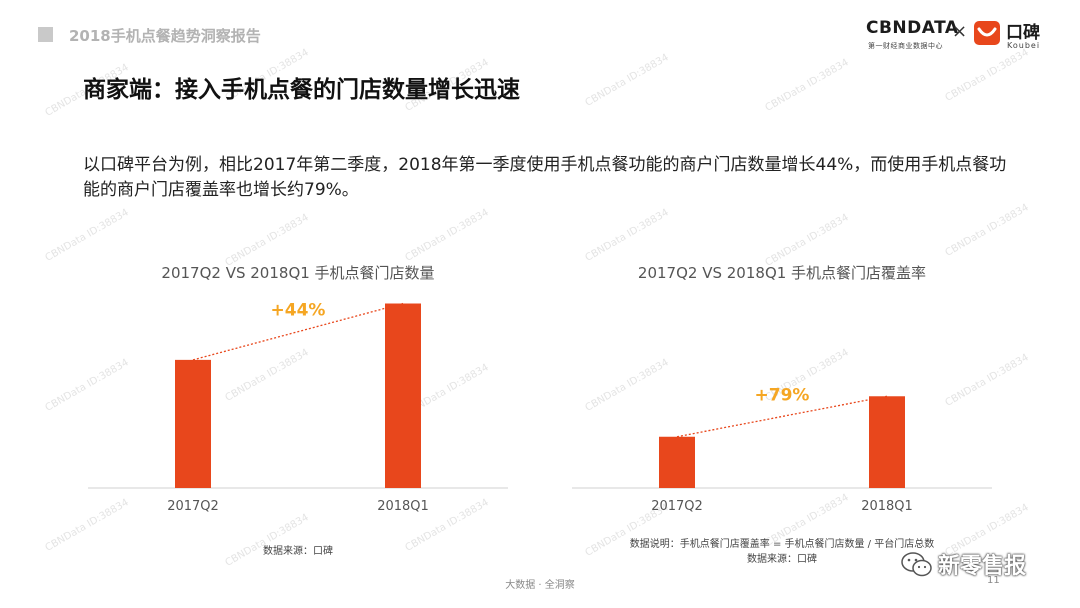 The width and height of the screenshot is (1080, 608). Describe the element at coordinates (1023, 33) in the screenshot. I see `koubei-logo: 口碑` at that location.